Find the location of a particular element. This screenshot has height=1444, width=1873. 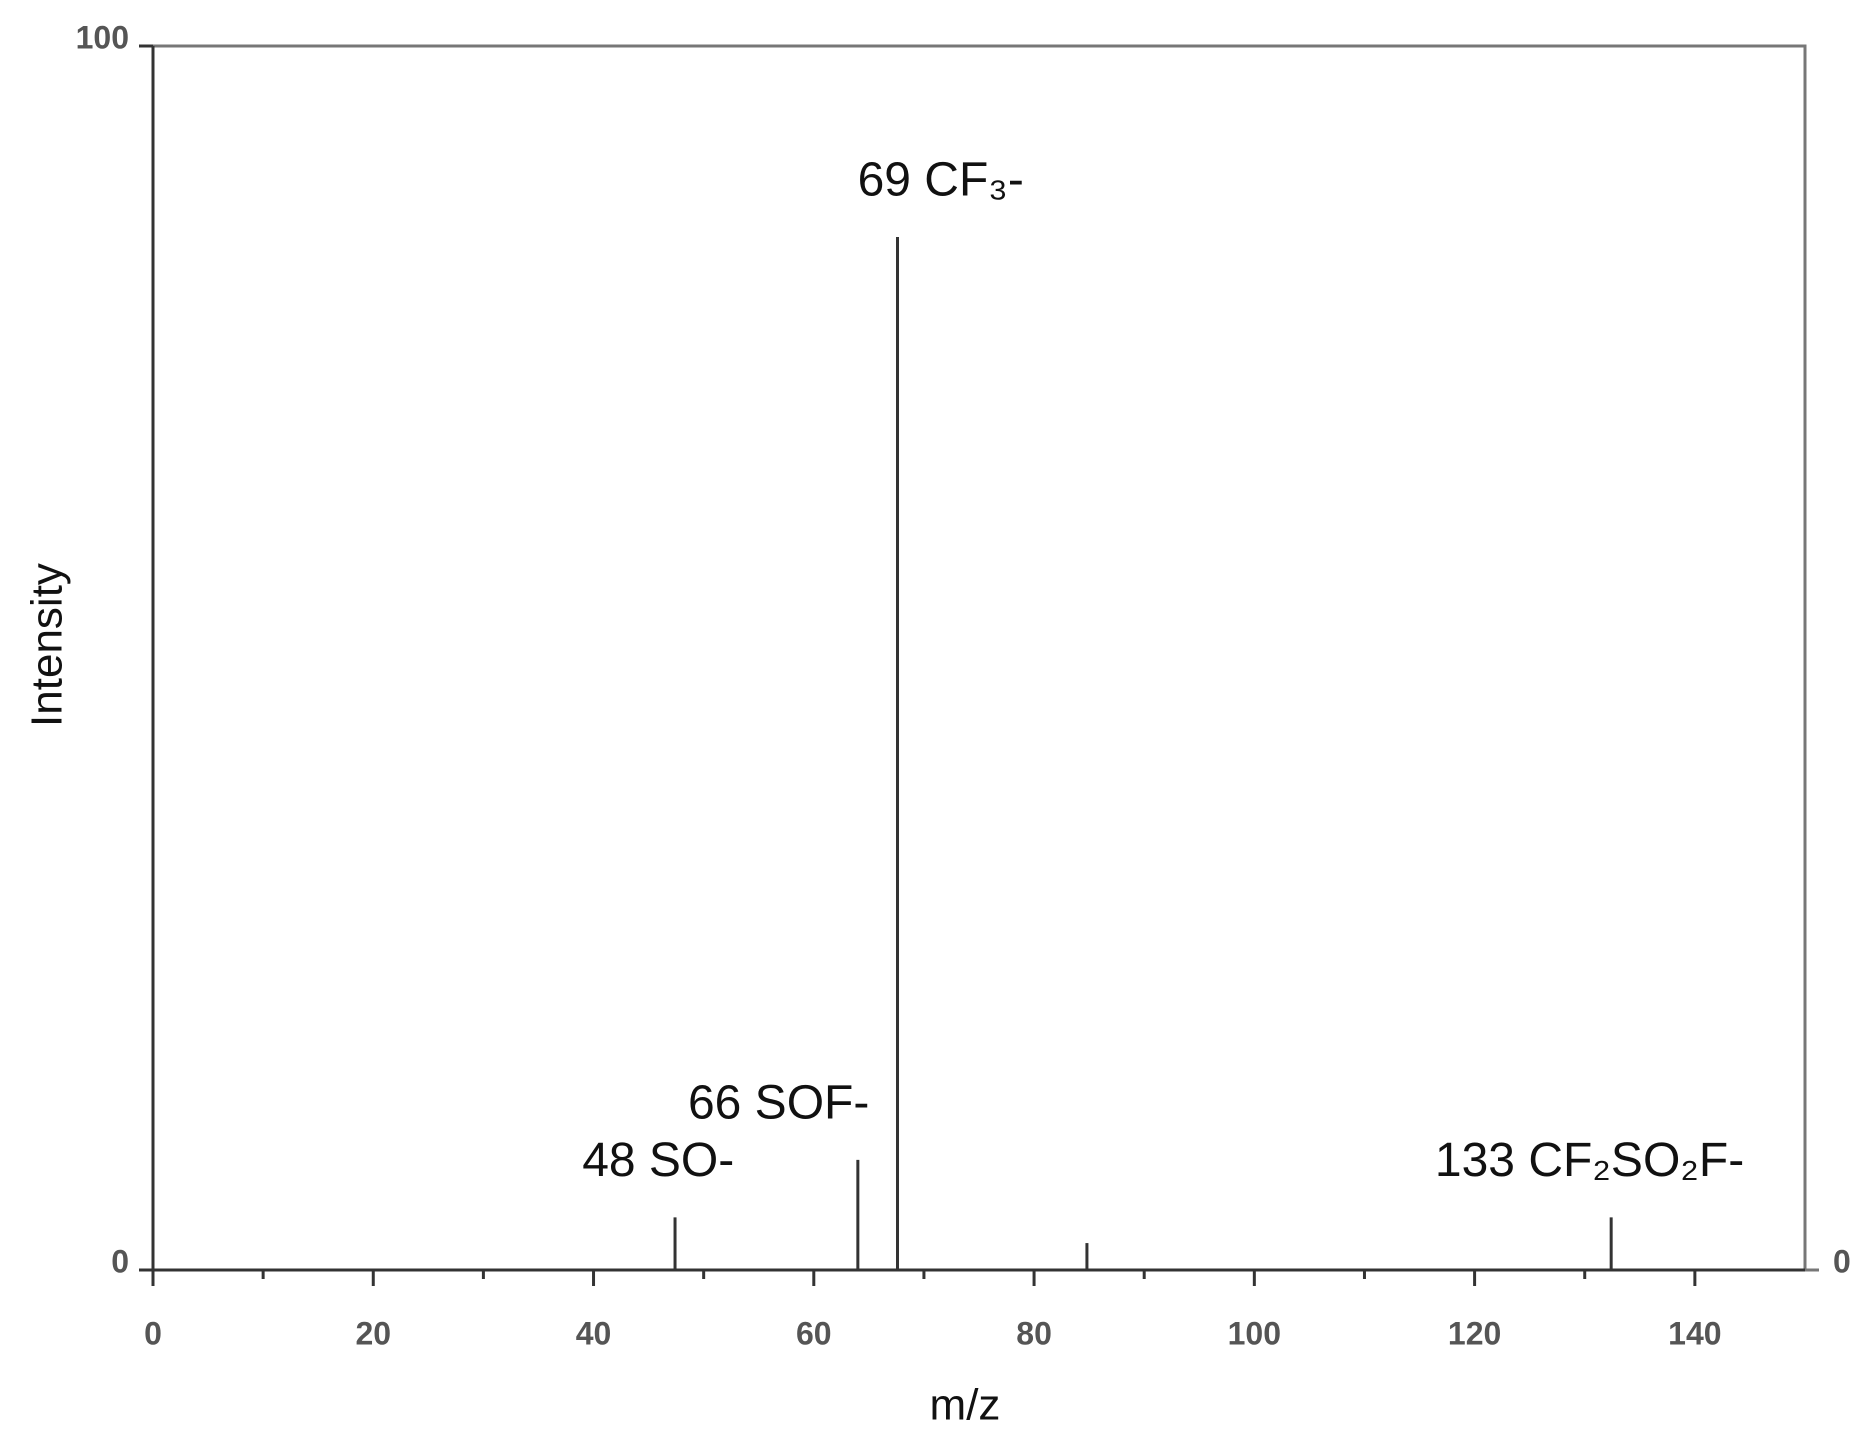

x-tick-label: 100 is located at coordinates (1254, 1333).